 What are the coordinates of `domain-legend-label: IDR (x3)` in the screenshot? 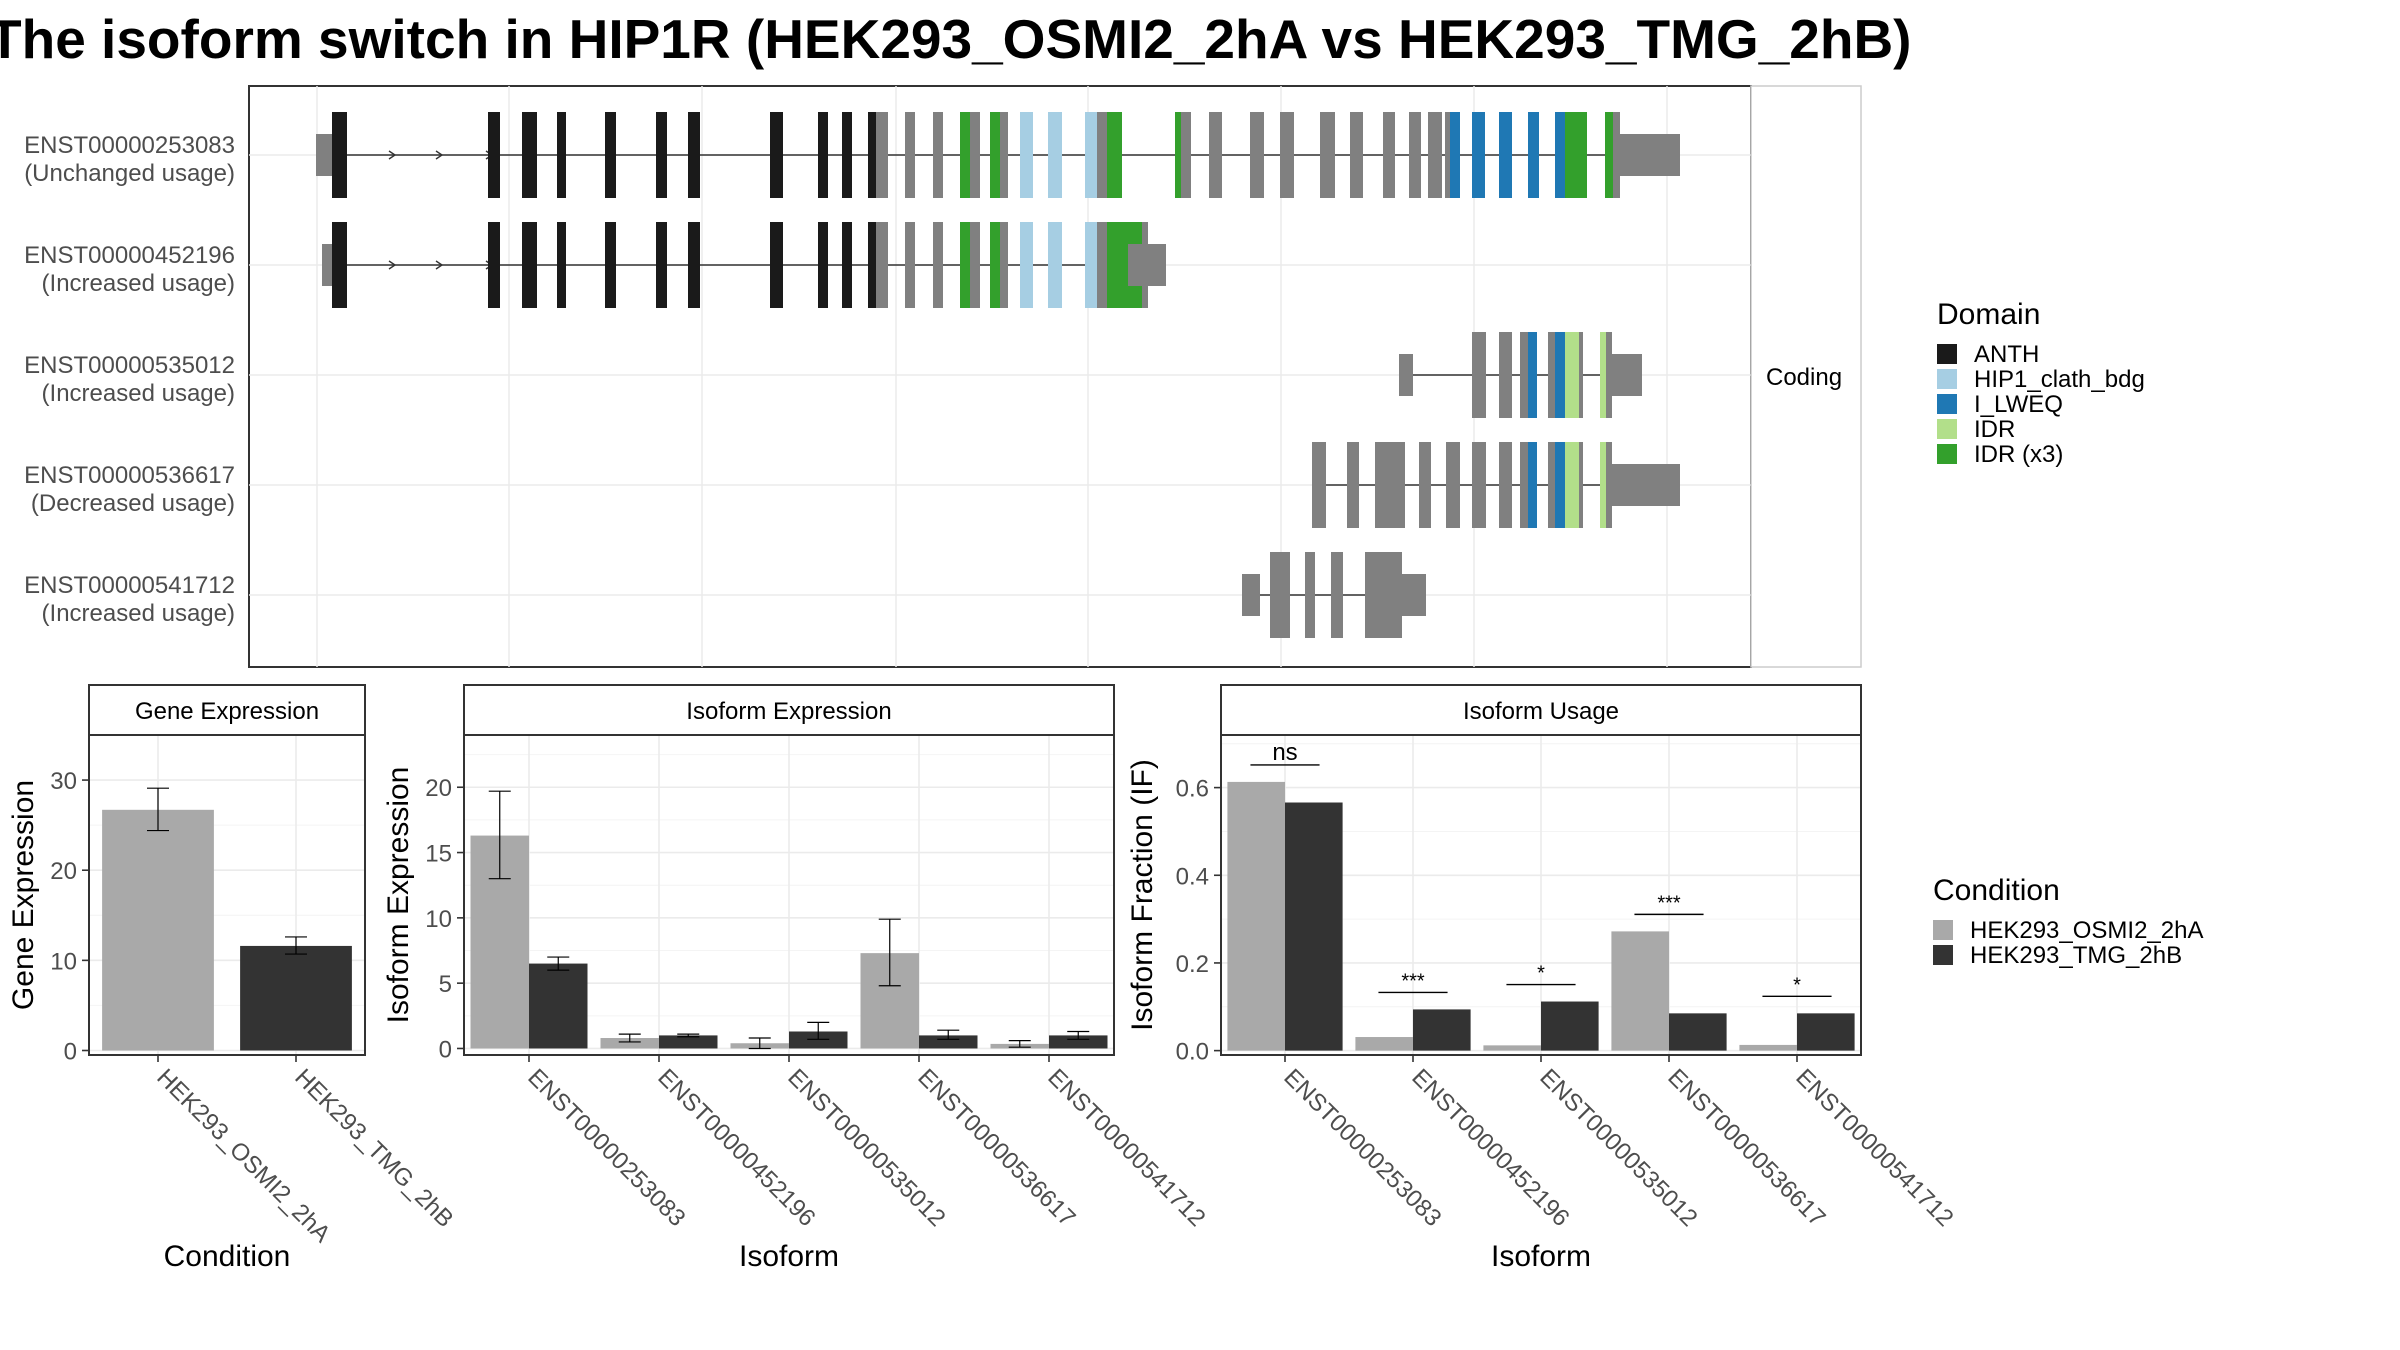 It's located at (2018, 454).